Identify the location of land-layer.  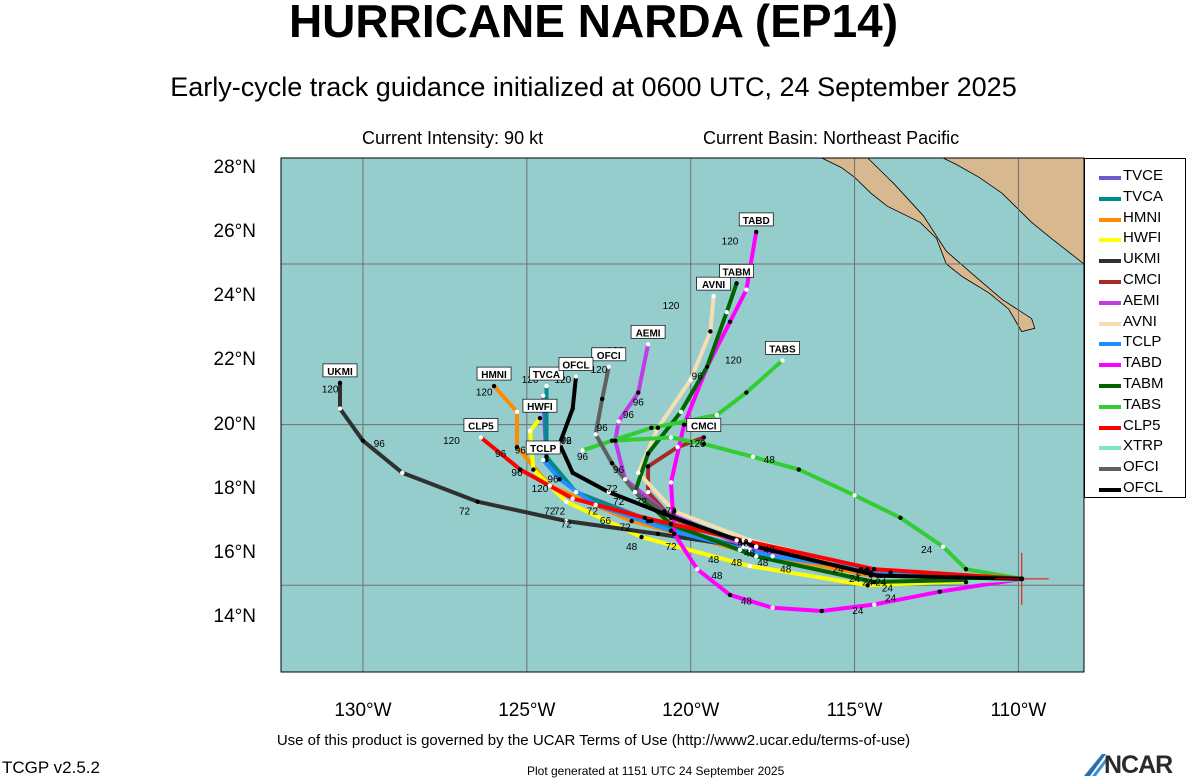
(936, 245).